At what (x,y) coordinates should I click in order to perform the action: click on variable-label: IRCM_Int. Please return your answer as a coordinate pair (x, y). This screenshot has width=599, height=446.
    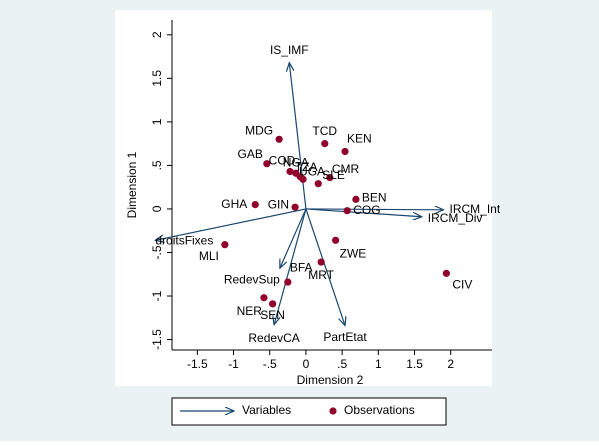
    Looking at the image, I should click on (474, 209).